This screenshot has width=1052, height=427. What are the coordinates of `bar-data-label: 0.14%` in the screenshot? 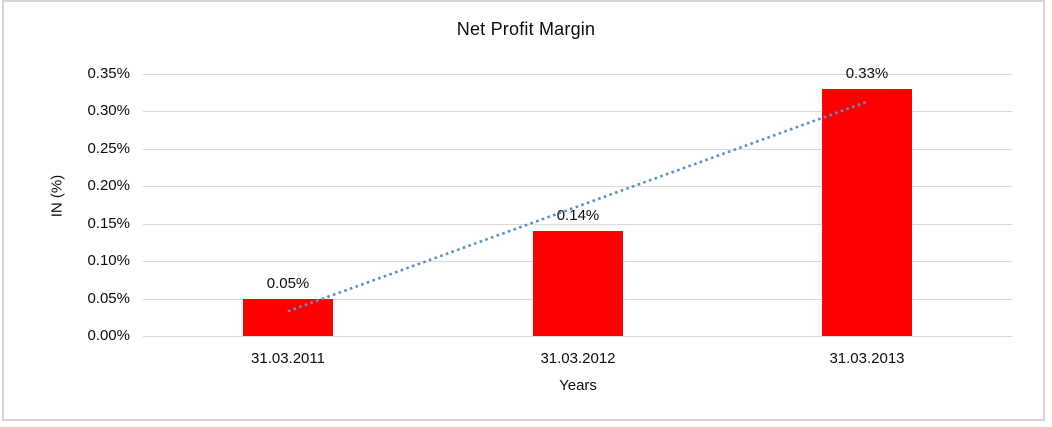 It's located at (578, 215).